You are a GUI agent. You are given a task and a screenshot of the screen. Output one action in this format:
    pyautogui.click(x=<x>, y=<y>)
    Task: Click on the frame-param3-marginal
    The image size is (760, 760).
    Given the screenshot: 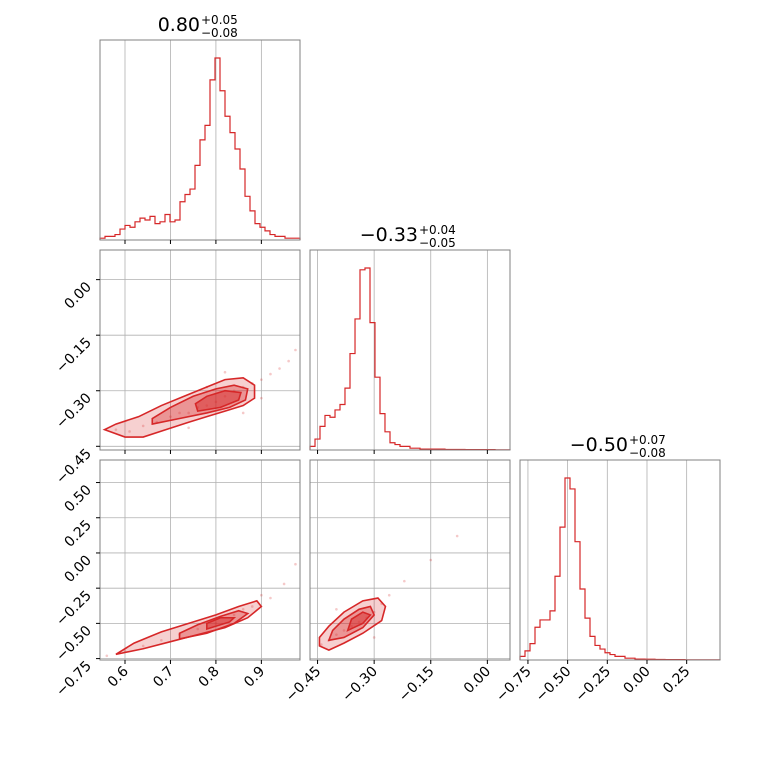 What is the action you would take?
    pyautogui.click(x=620, y=560)
    